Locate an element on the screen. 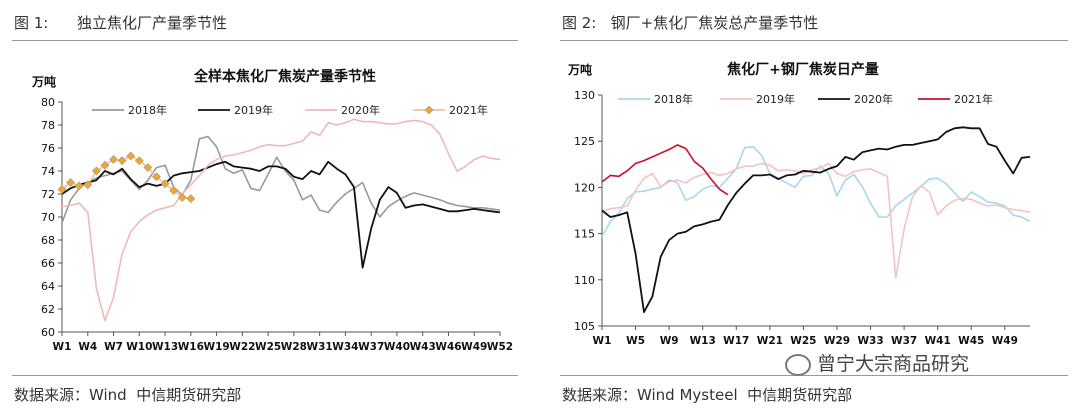  figure-2-source-divider is located at coordinates (814, 375).